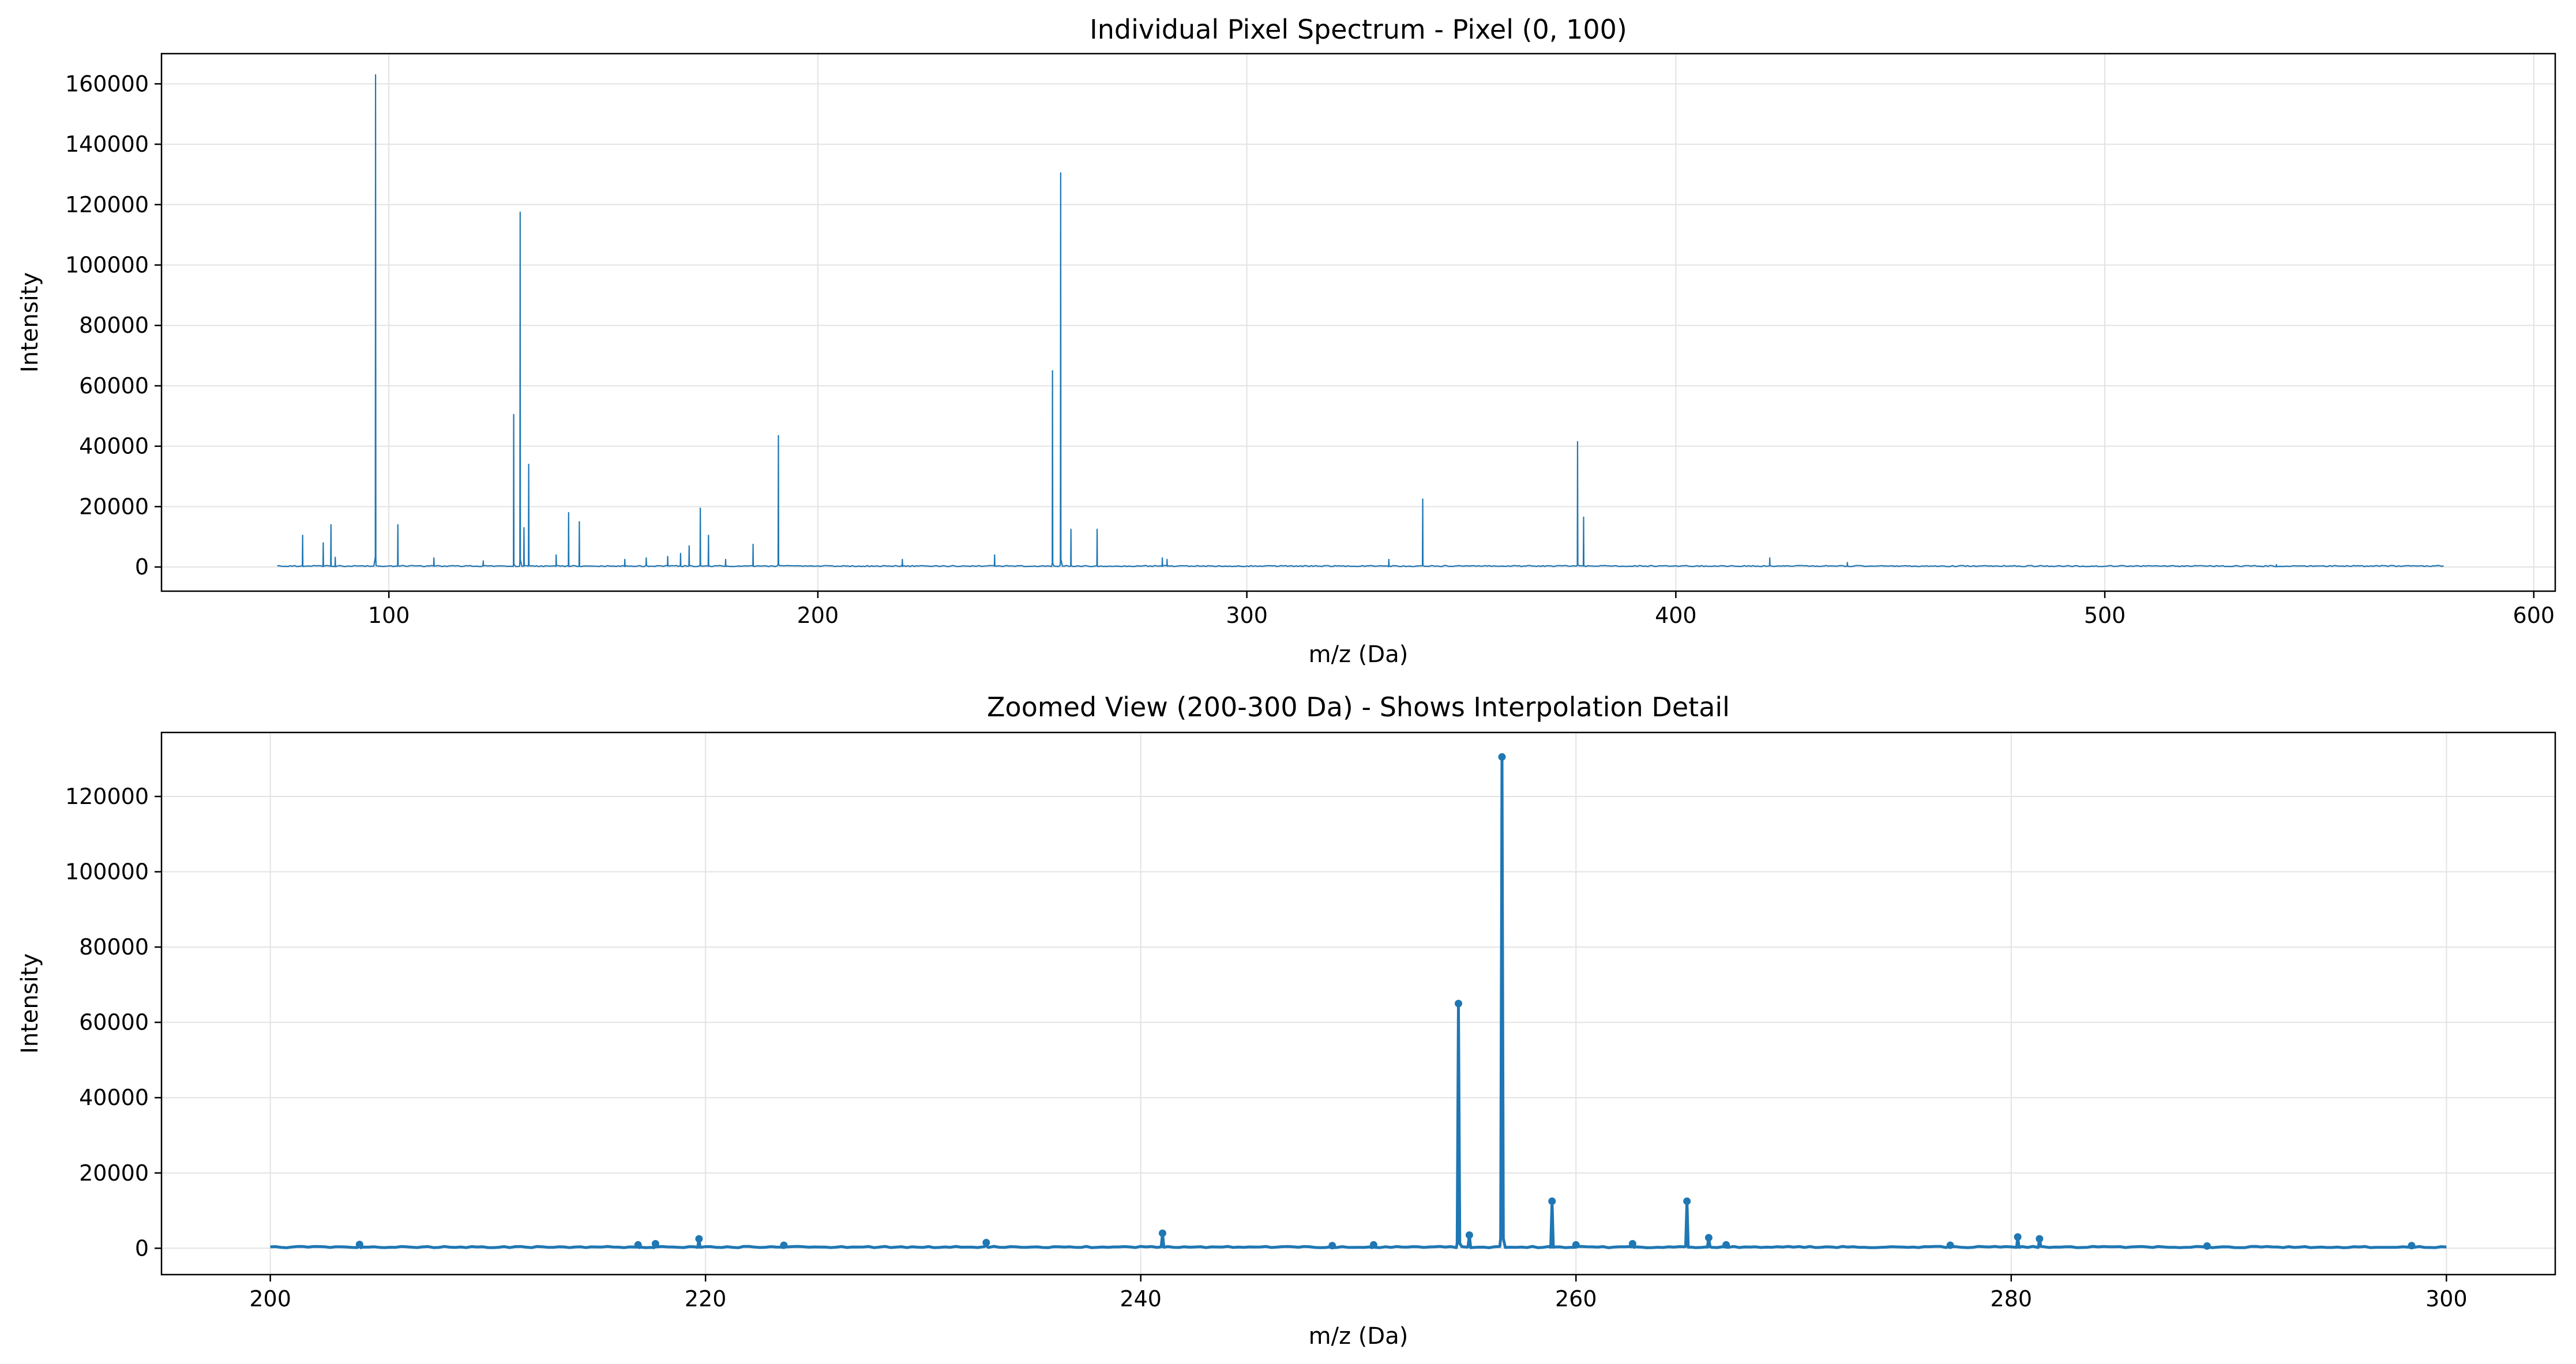 This screenshot has height=1364, width=2576. Describe the element at coordinates (706, 1299) in the screenshot. I see `x-tick-label: 220` at that location.